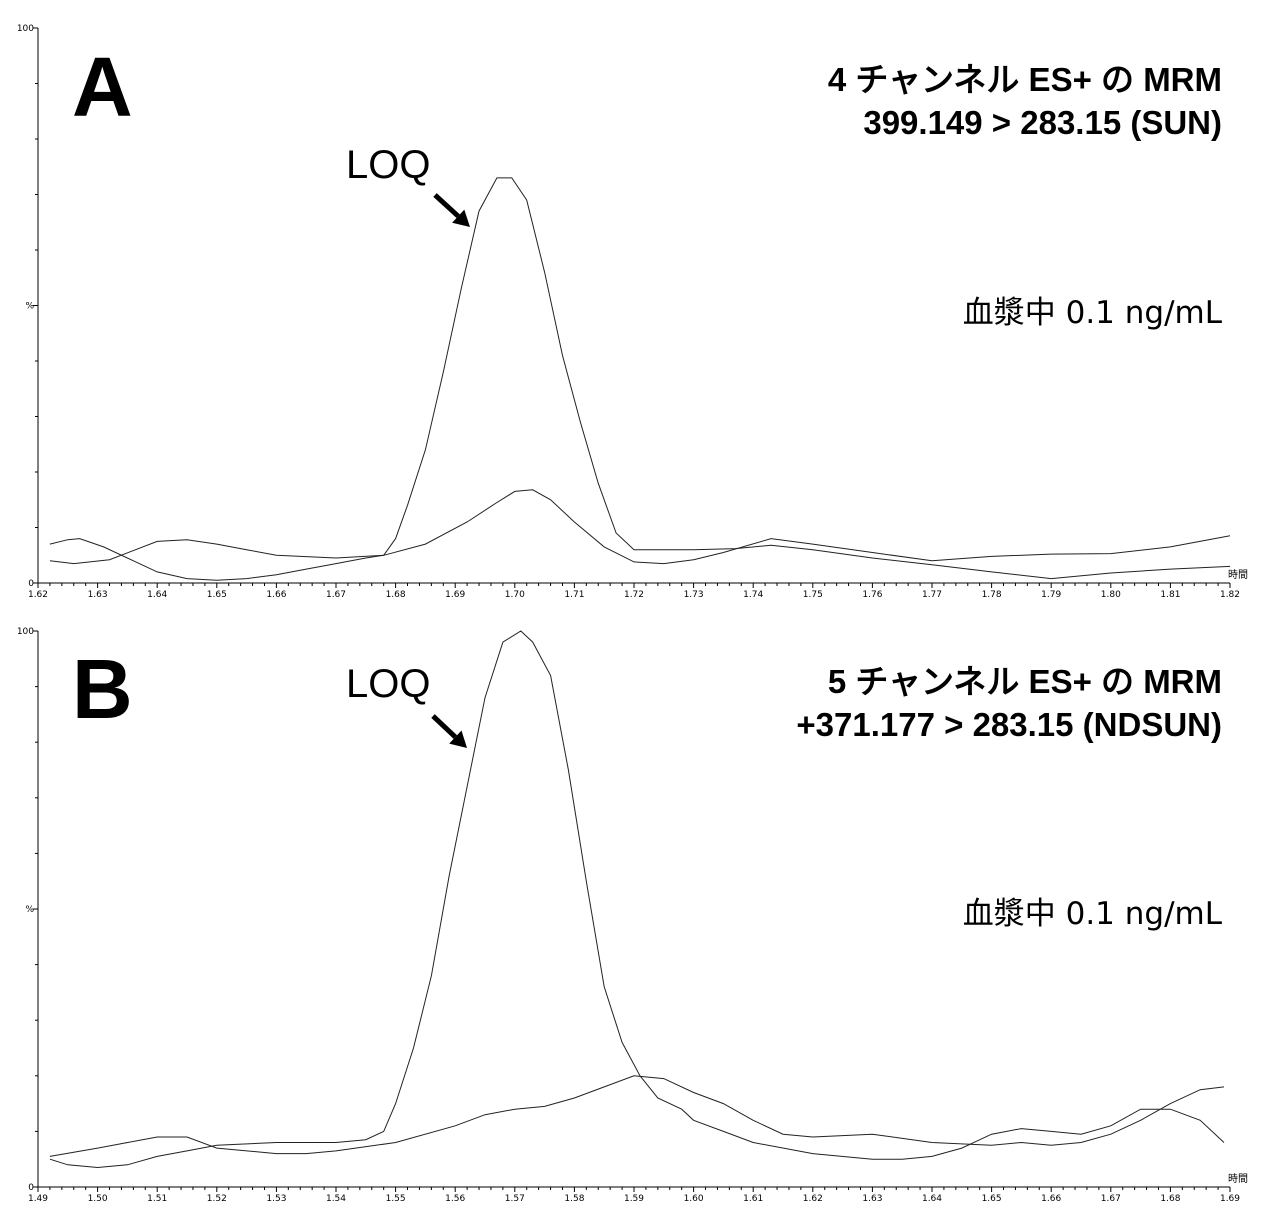  Describe the element at coordinates (1170, 1199) in the screenshot. I see `panel-b-x-tick-label: 1.68` at that location.